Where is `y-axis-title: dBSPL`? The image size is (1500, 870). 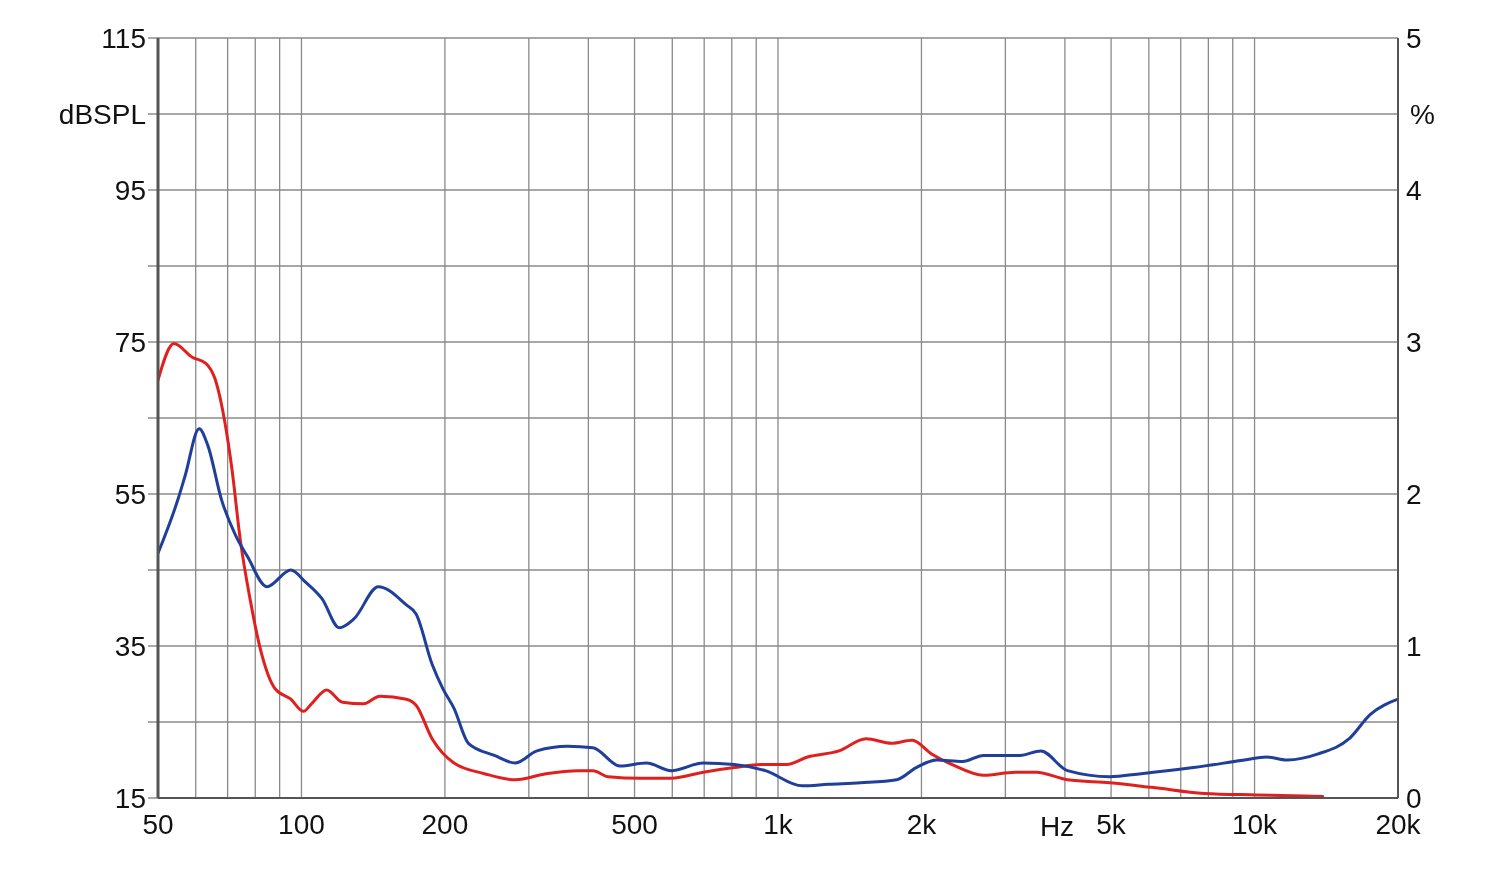 y-axis-title: dBSPL is located at coordinates (102, 114).